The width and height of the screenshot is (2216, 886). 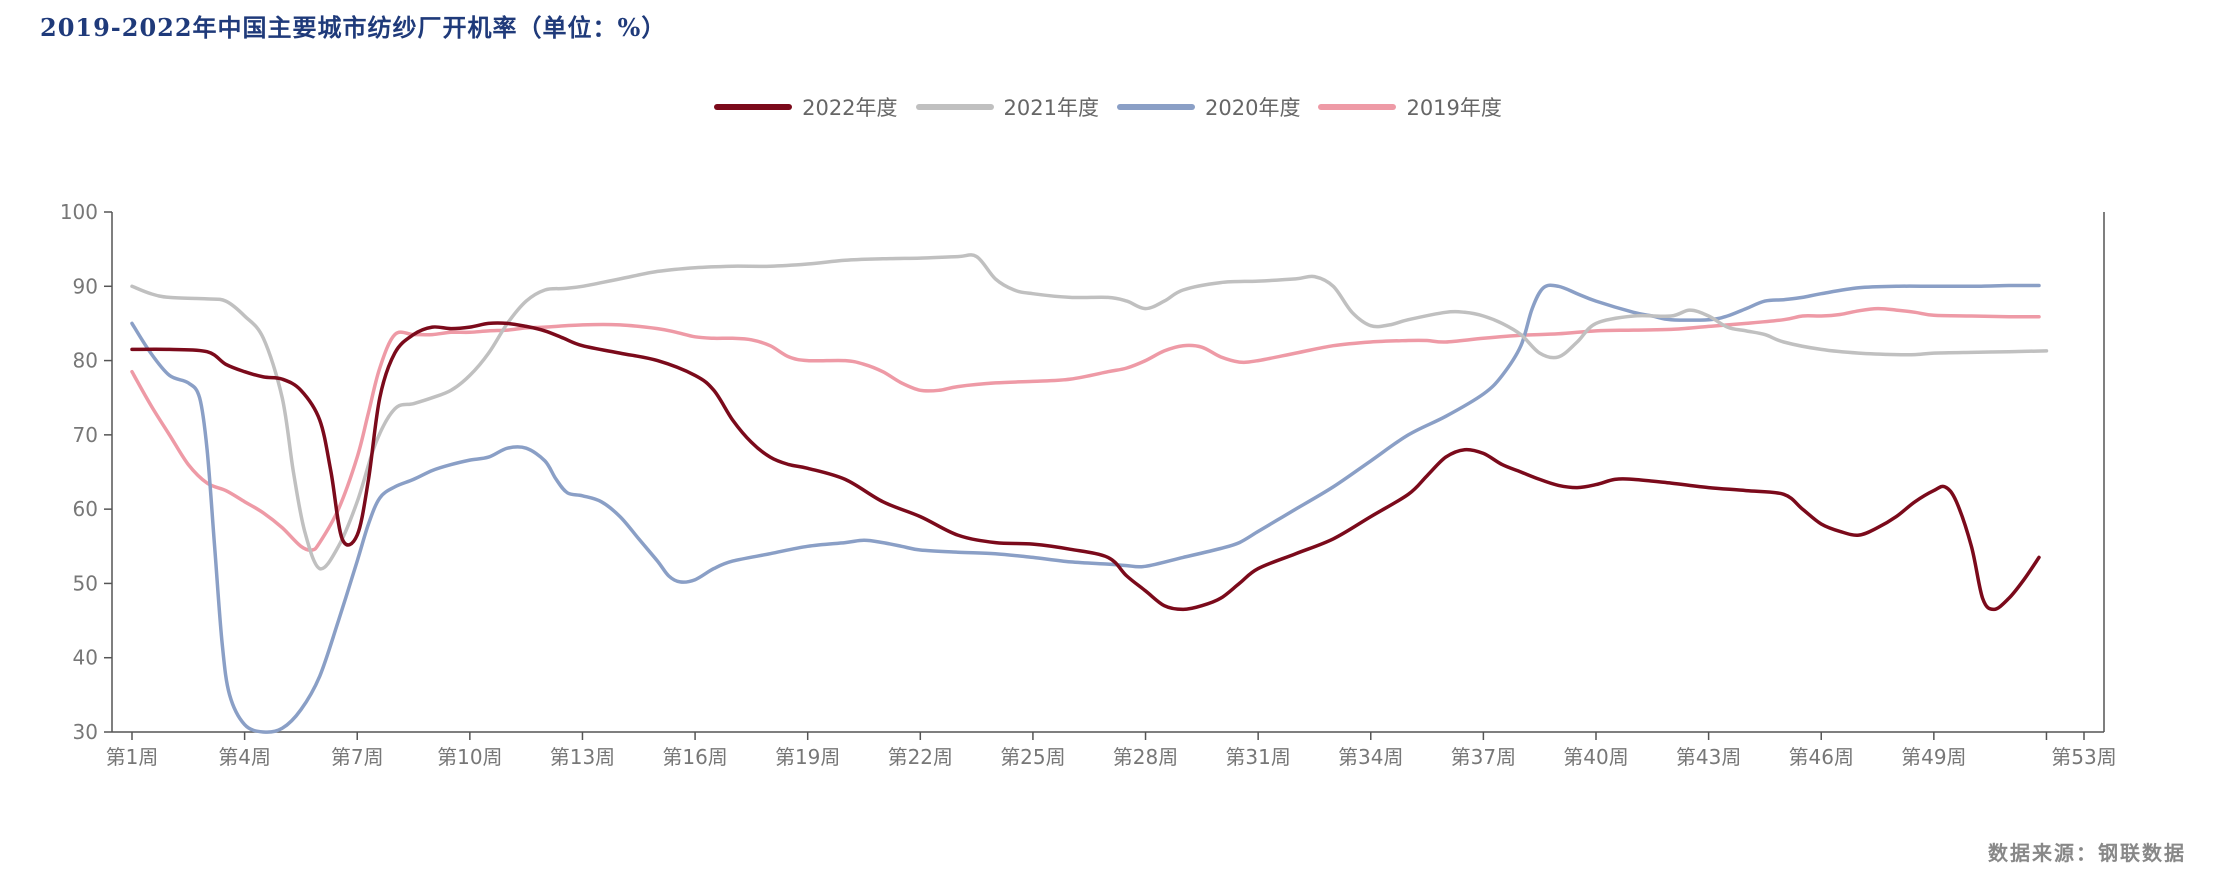 I want to click on source-note: 数据来源：钢联数据, so click(x=2087, y=853).